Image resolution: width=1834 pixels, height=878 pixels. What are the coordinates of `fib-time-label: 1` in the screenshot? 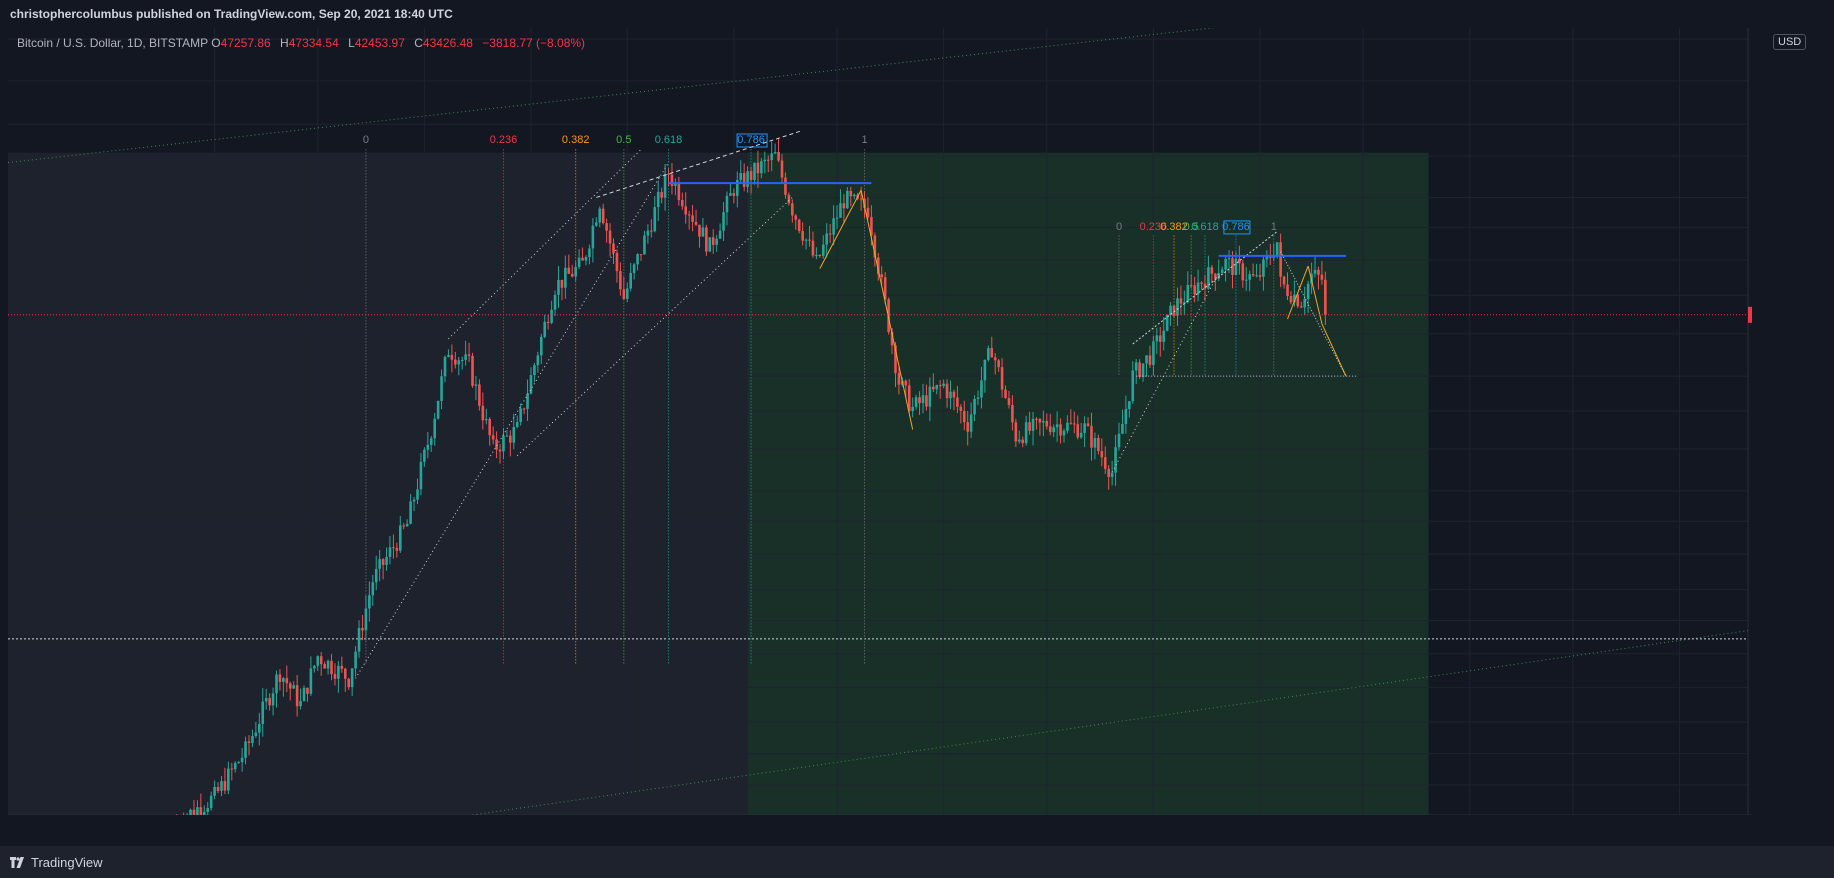 It's located at (864, 140).